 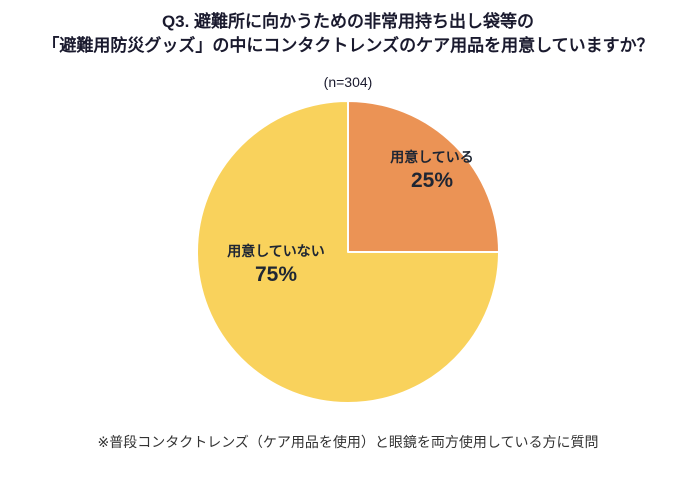 What do you see at coordinates (348, 21) in the screenshot?
I see `chart-title-line1: Q3. 避難所に向かうための非常用持ち出し袋等の` at bounding box center [348, 21].